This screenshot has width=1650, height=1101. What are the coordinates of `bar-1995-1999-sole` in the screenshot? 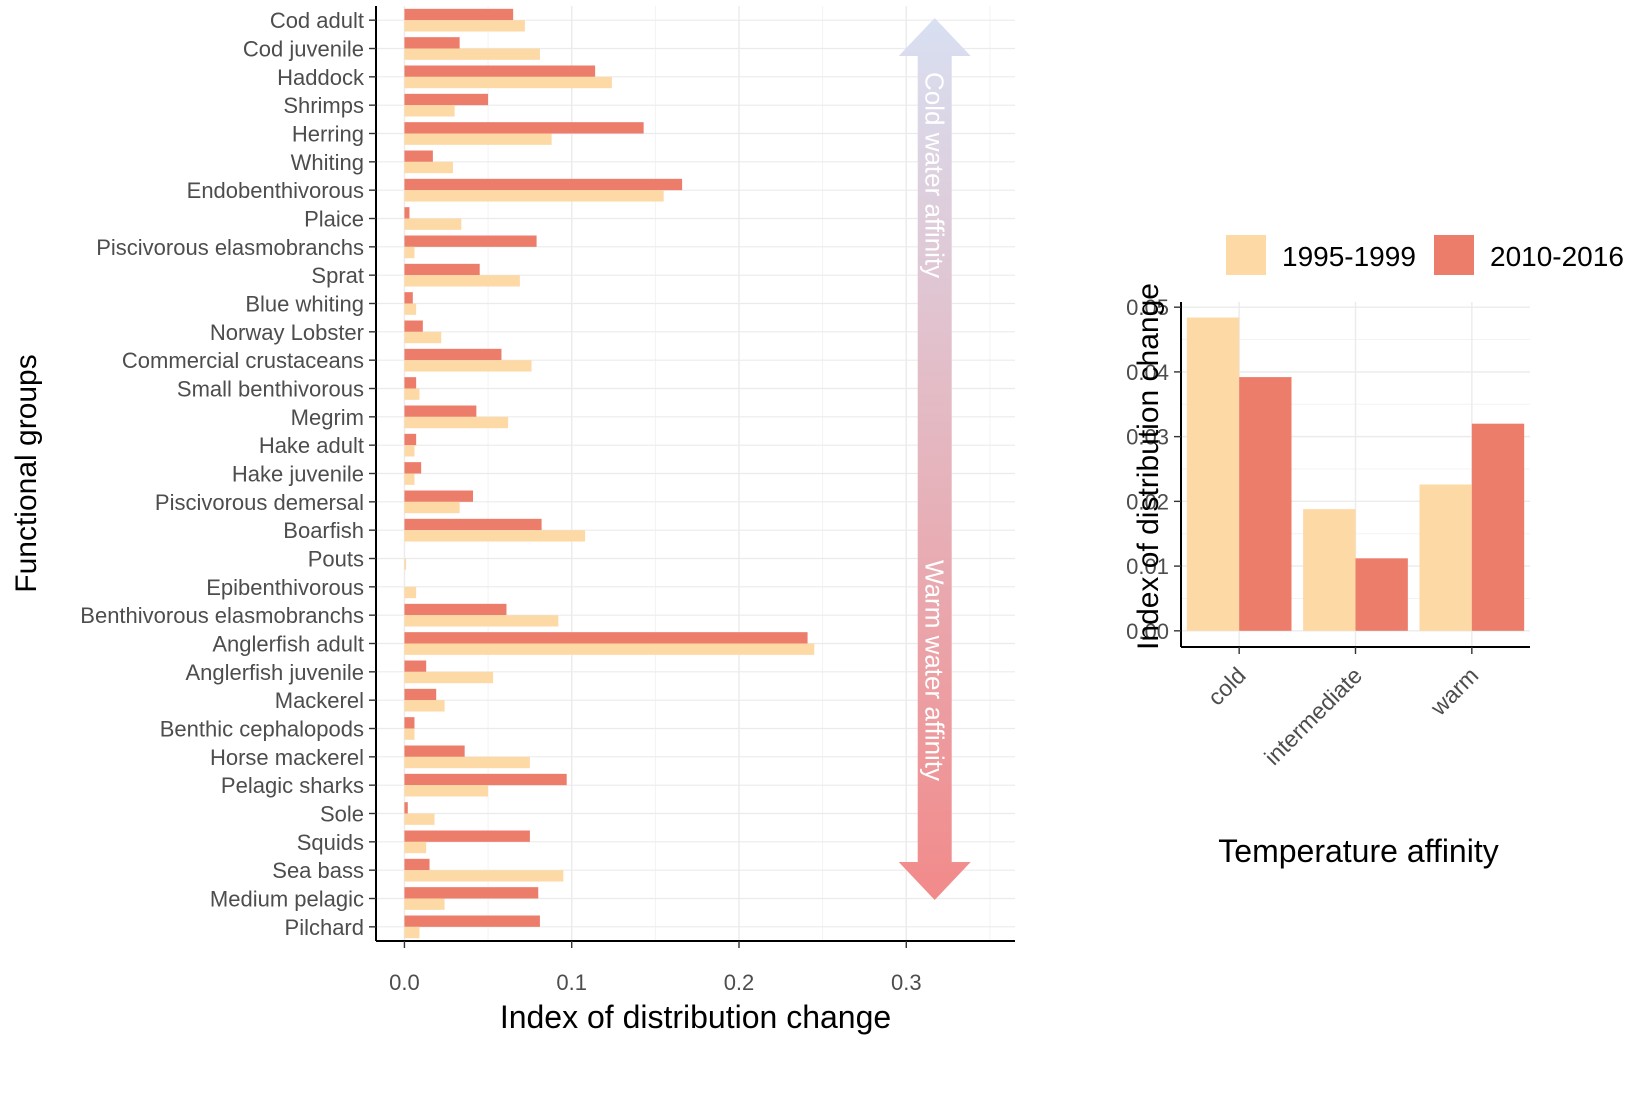 It's located at (419, 819).